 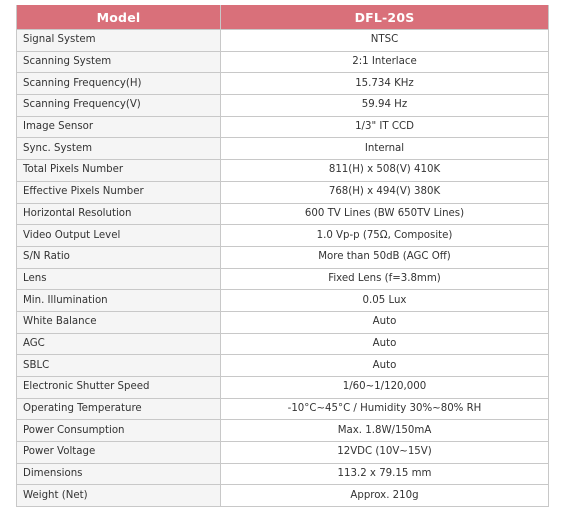 What do you see at coordinates (384, 214) in the screenshot?
I see `spec-value: 600 TV Lines (BW 650TV Lines)` at bounding box center [384, 214].